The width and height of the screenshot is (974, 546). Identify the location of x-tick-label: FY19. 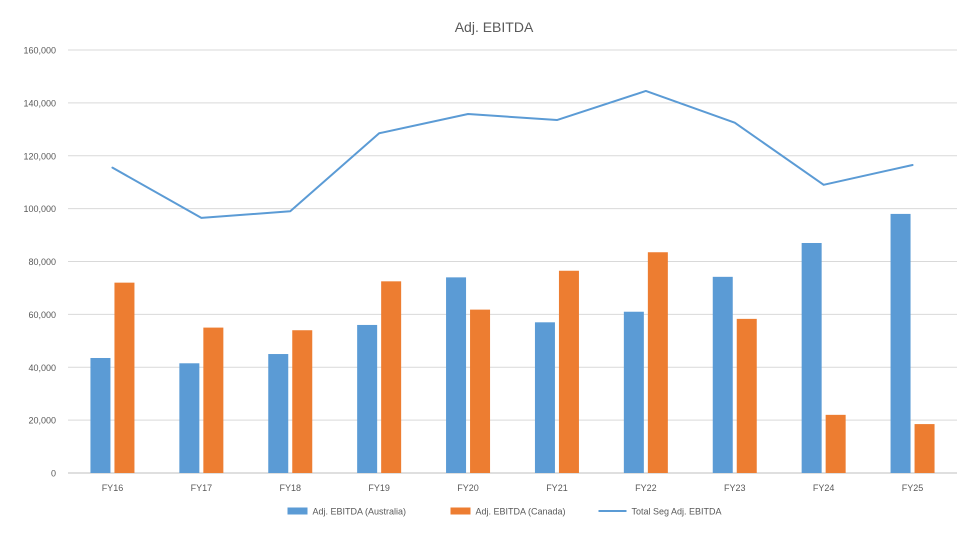
(379, 488).